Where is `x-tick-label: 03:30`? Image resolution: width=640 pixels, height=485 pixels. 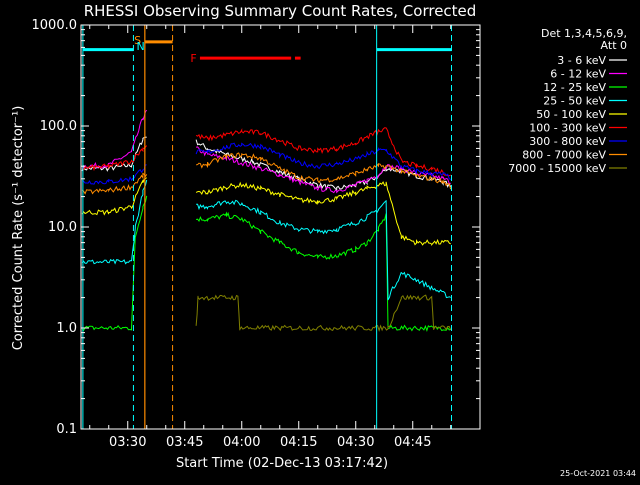 x-tick-label: 03:30 is located at coordinates (127, 442).